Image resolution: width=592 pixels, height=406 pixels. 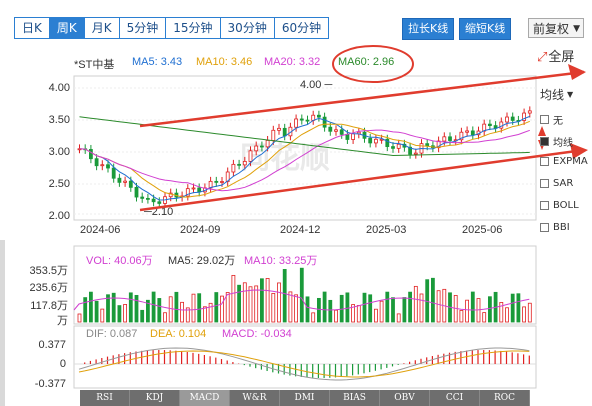 I want to click on period-tabs: 日K 周K 月K 5分钟 15分钟 30分钟 60分钟, so click(x=172, y=28).